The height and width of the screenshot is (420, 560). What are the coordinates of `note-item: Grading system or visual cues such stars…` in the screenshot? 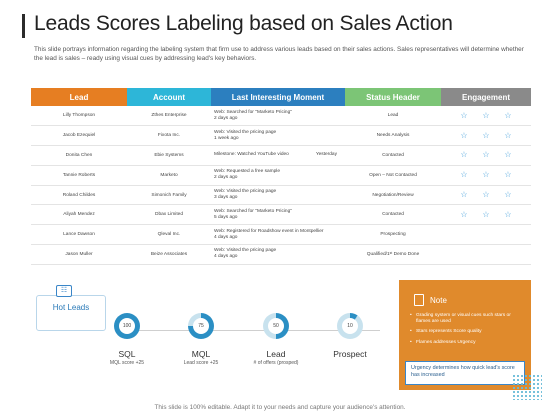 It's located at (466, 319).